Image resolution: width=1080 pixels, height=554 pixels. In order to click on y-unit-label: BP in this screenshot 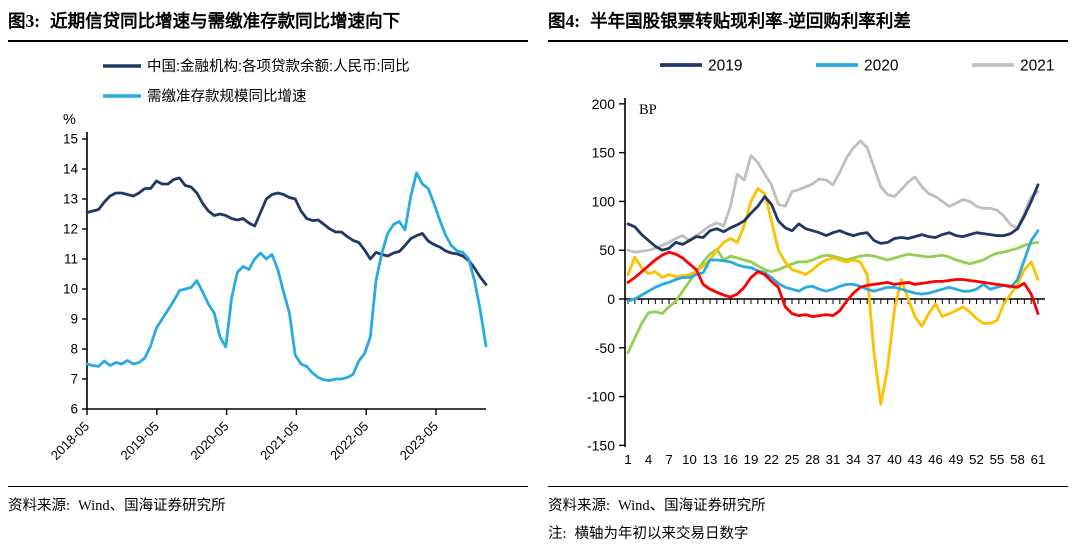, I will do `click(648, 110)`.